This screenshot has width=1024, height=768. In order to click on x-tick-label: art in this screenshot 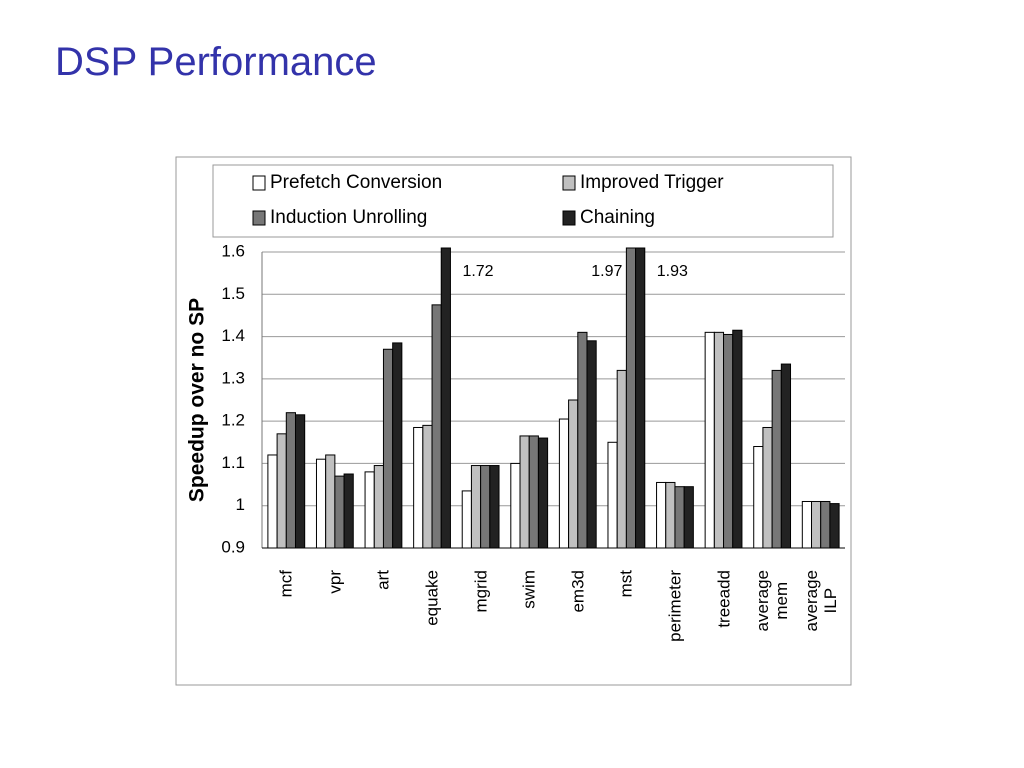, I will do `click(383, 580)`.